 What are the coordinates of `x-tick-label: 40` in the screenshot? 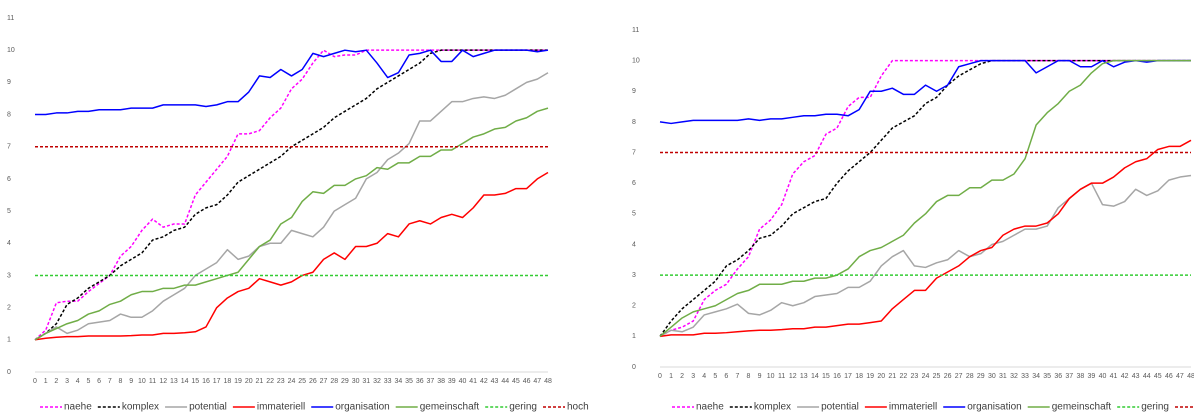 It's located at (463, 381).